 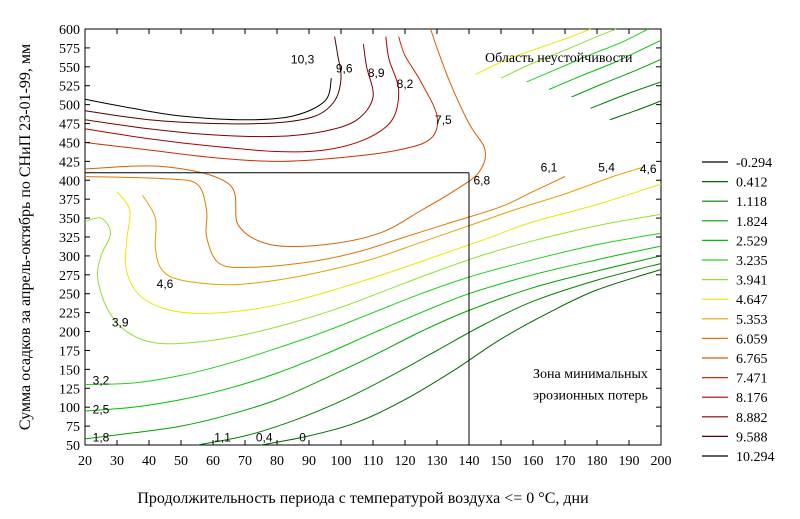 What do you see at coordinates (69, 408) in the screenshot?
I see `y-tick-label-2: 100` at bounding box center [69, 408].